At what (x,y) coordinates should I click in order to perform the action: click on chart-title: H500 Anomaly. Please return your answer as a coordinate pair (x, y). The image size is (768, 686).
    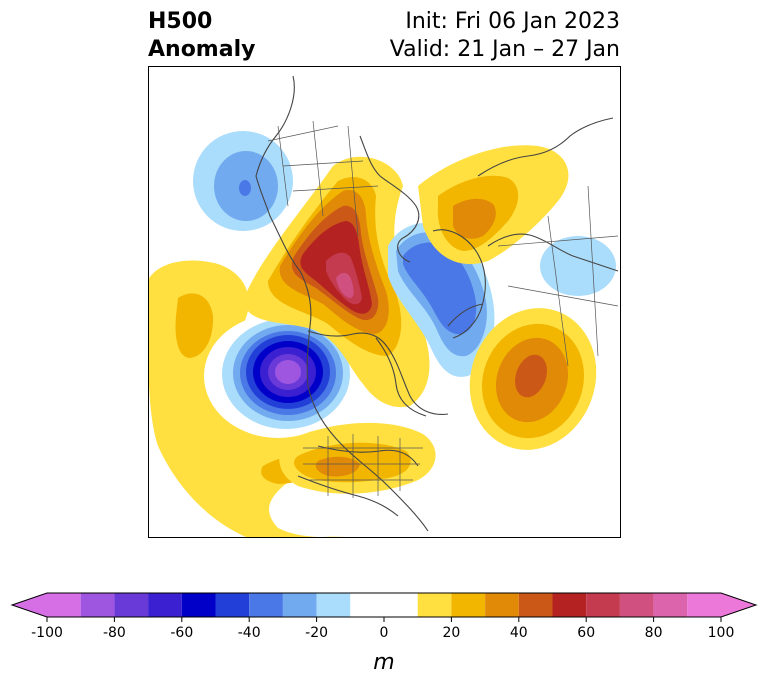
    Looking at the image, I should click on (201, 36).